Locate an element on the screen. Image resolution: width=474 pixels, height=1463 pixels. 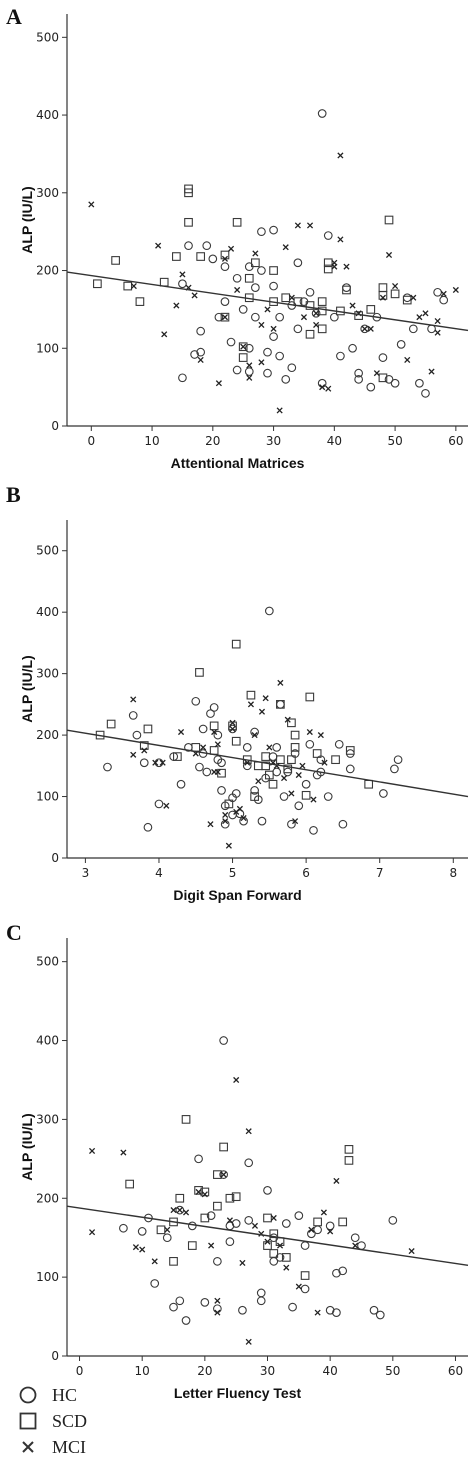
square-marker-icon is located at coordinates (28, 1421).